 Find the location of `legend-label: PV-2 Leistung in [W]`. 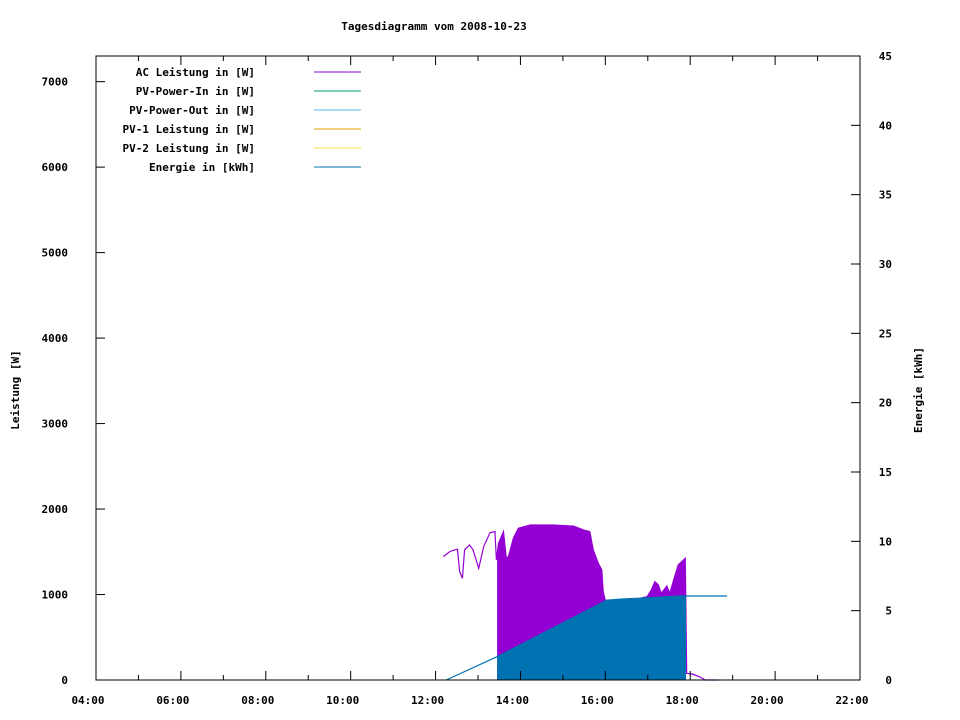

legend-label: PV-2 Leistung in [W] is located at coordinates (189, 148).